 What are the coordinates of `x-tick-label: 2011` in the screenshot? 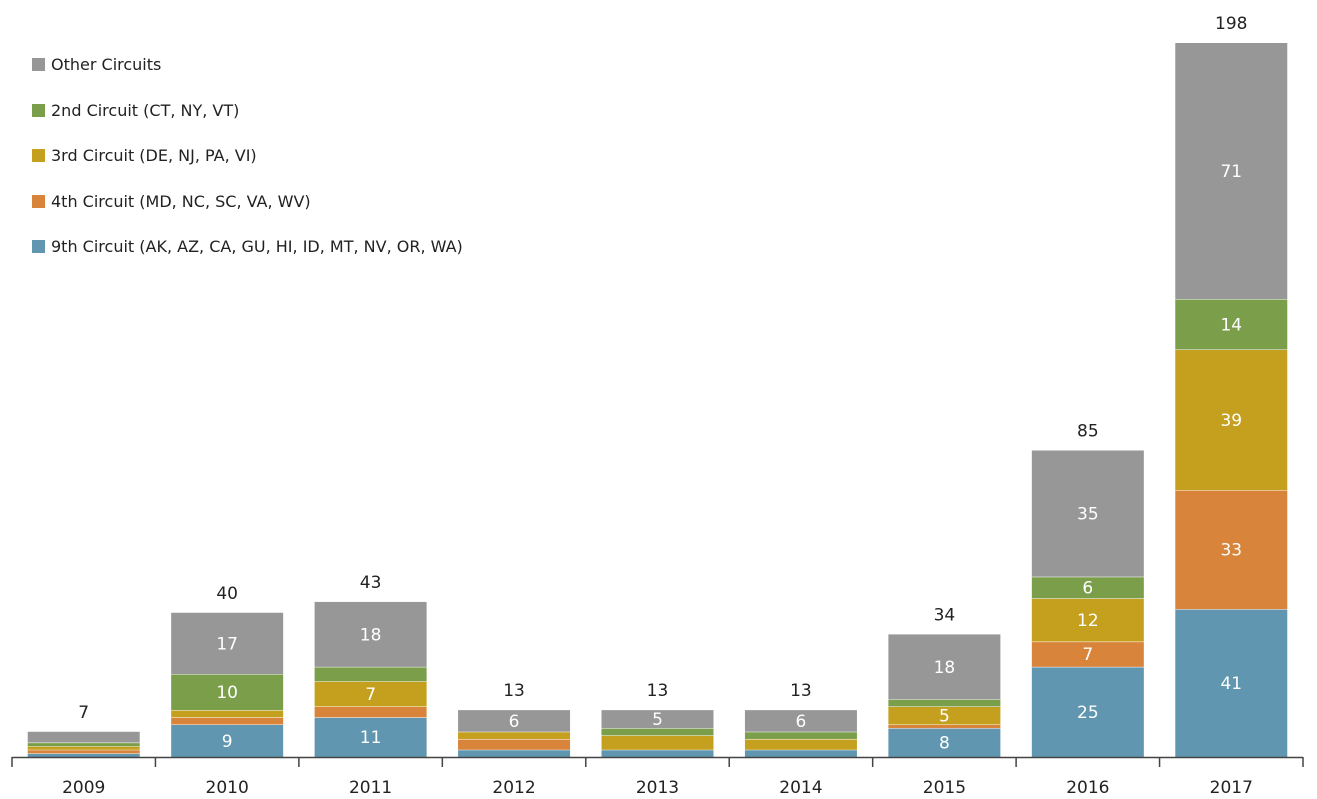 It's located at (370, 788).